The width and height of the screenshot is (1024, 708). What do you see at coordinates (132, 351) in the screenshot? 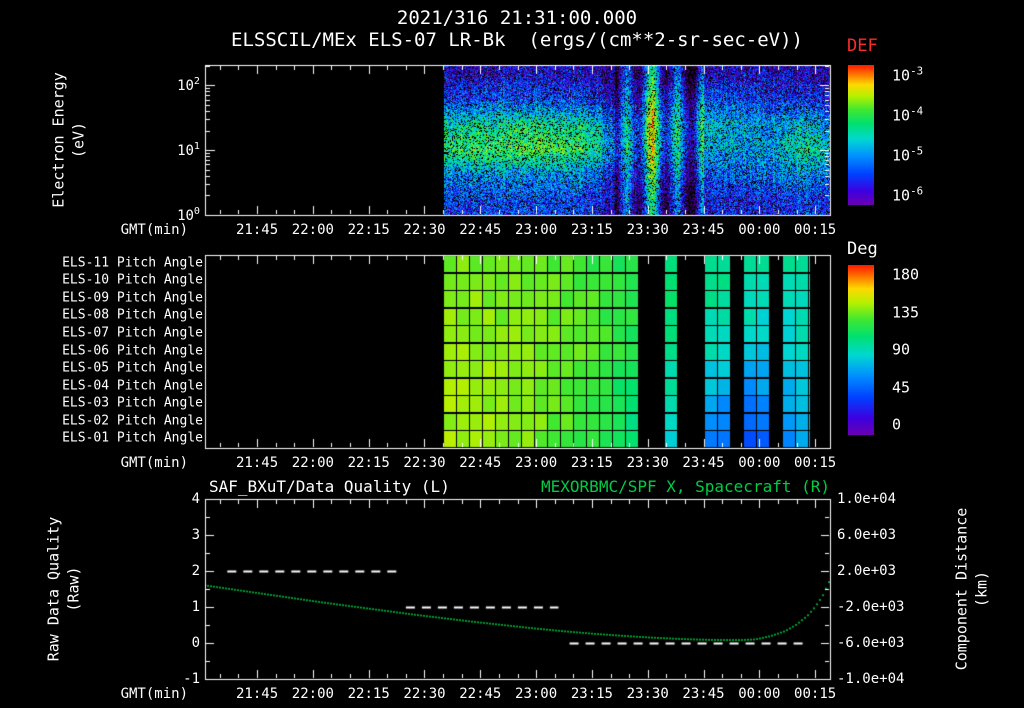
I see `pitch-row-label: ELS-06 Pitch Angle` at bounding box center [132, 351].